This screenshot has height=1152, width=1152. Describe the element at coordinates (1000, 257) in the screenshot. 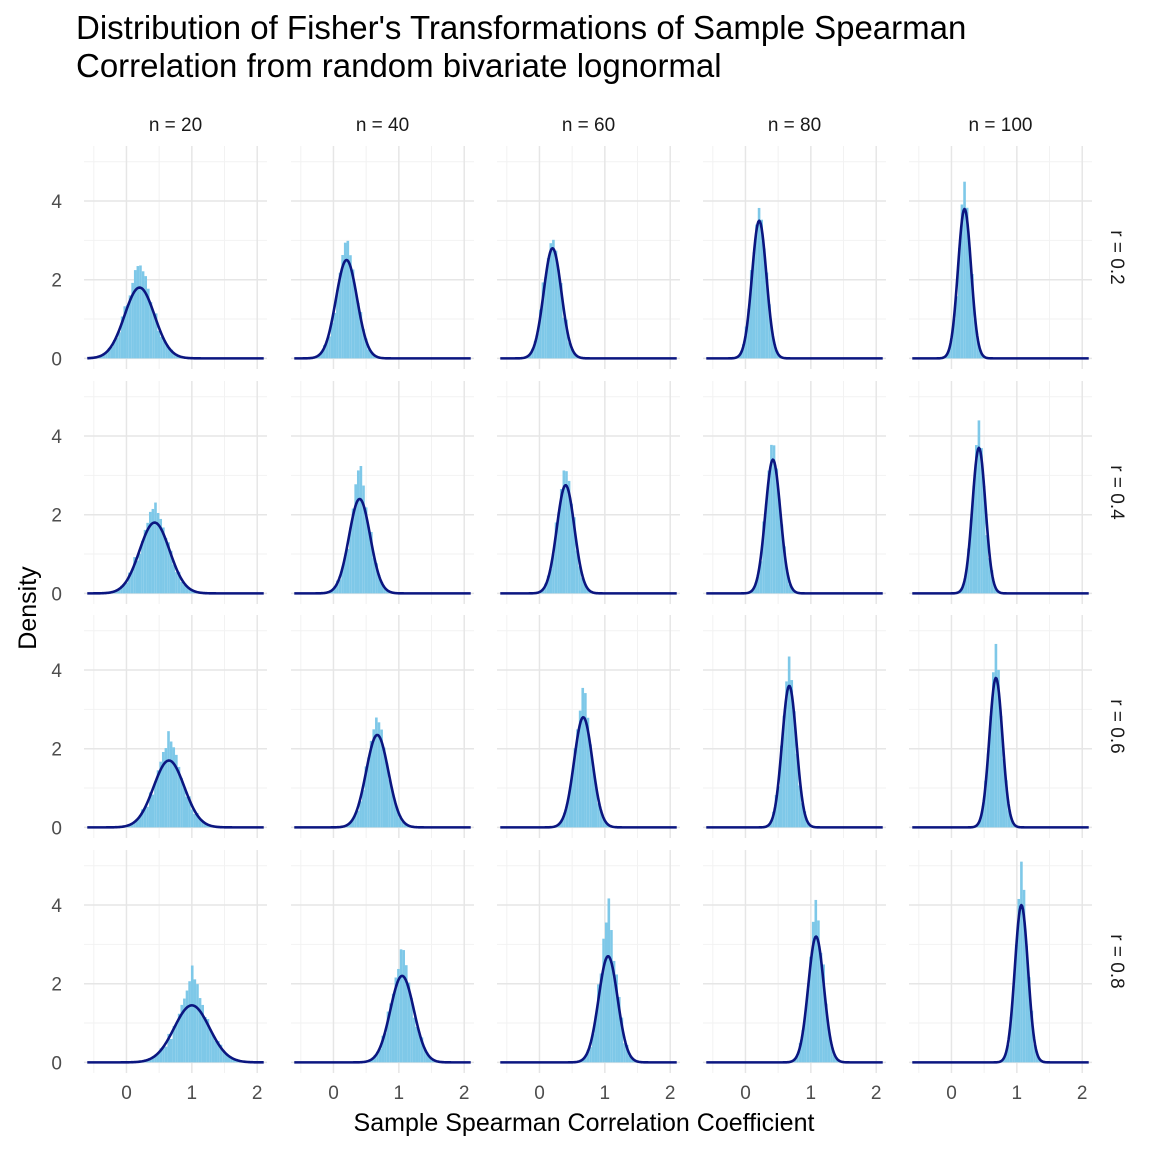

I see `facet-panel-r0-c4` at that location.